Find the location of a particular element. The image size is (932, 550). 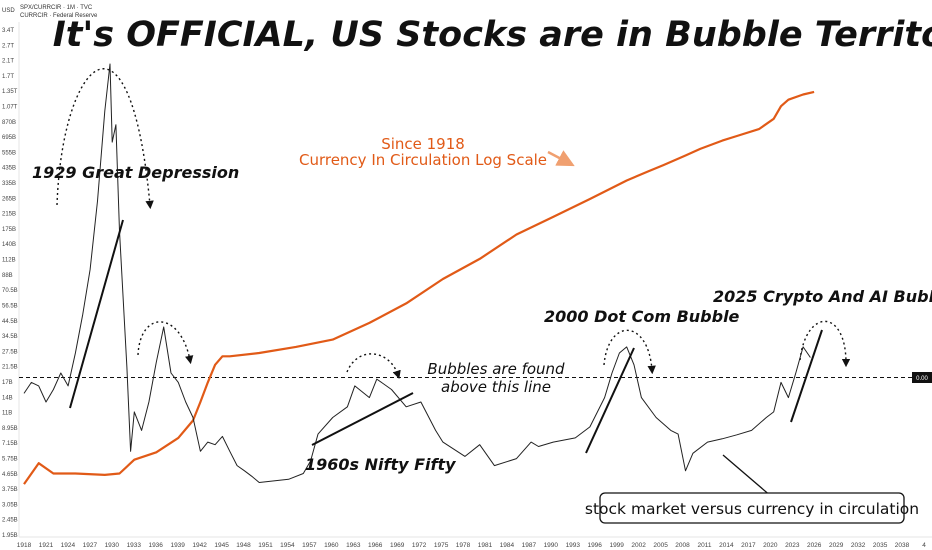

bubbles-label-line2: above this line is located at coordinates (496, 387).